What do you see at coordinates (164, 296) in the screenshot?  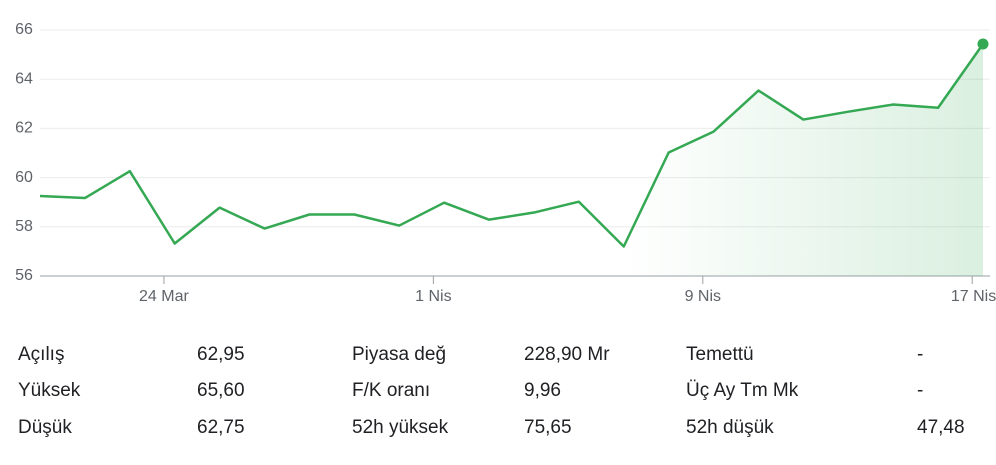 I see `x-tick-label: 24 Mar` at bounding box center [164, 296].